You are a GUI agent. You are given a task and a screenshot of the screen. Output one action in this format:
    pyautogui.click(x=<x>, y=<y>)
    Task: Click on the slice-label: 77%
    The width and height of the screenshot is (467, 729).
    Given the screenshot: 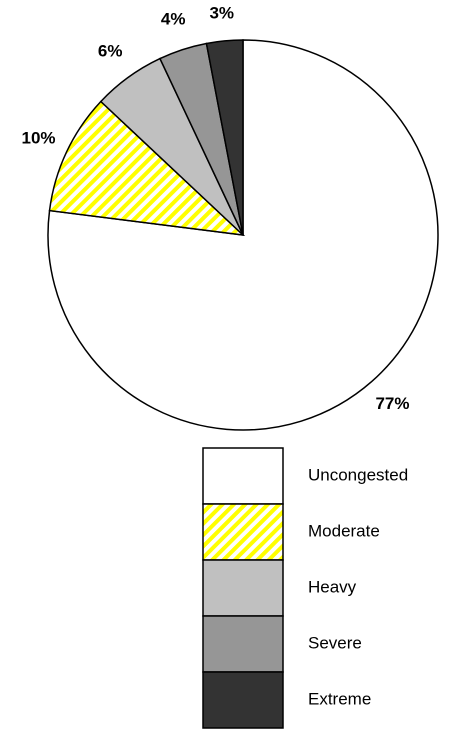 What is the action you would take?
    pyautogui.click(x=392, y=403)
    